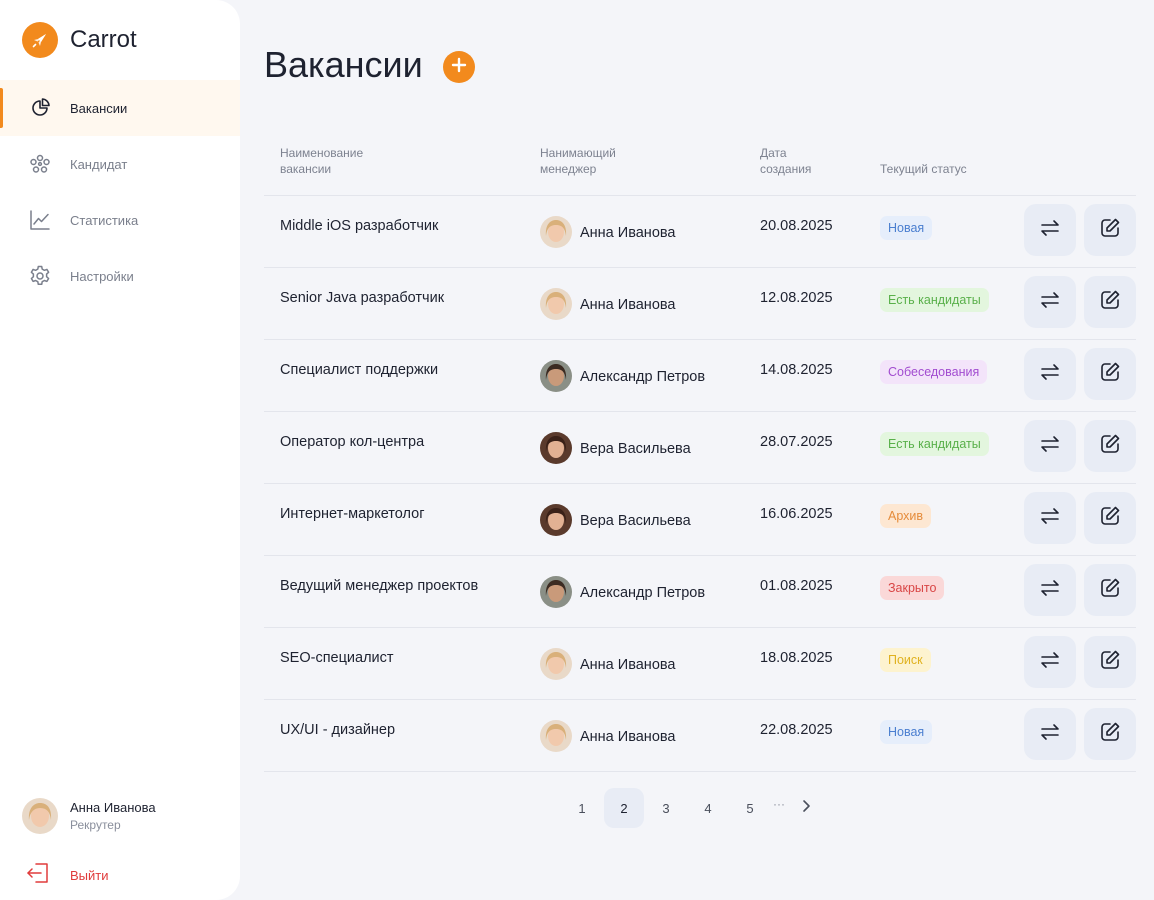 The width and height of the screenshot is (1154, 900). I want to click on sidebar-item-candidates: Кандидат, so click(120, 164).